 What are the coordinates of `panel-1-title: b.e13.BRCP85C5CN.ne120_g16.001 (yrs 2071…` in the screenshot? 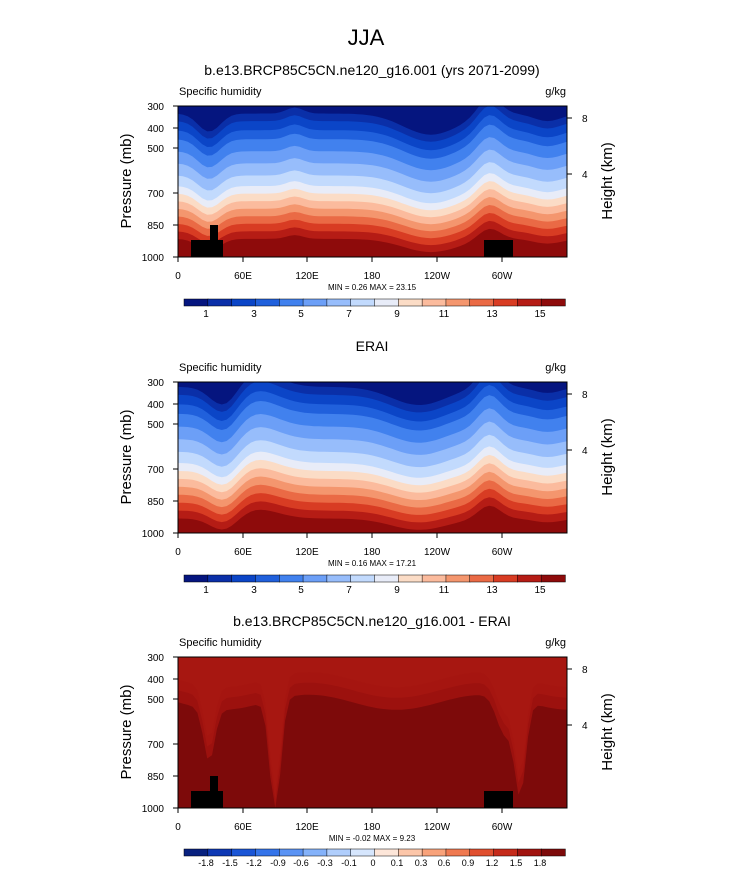 It's located at (371, 70).